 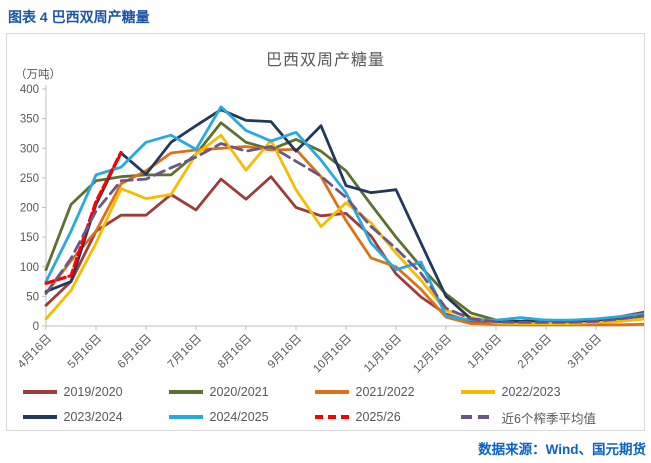 What do you see at coordinates (93, 392) in the screenshot?
I see `legend-label: 2019/2020` at bounding box center [93, 392].